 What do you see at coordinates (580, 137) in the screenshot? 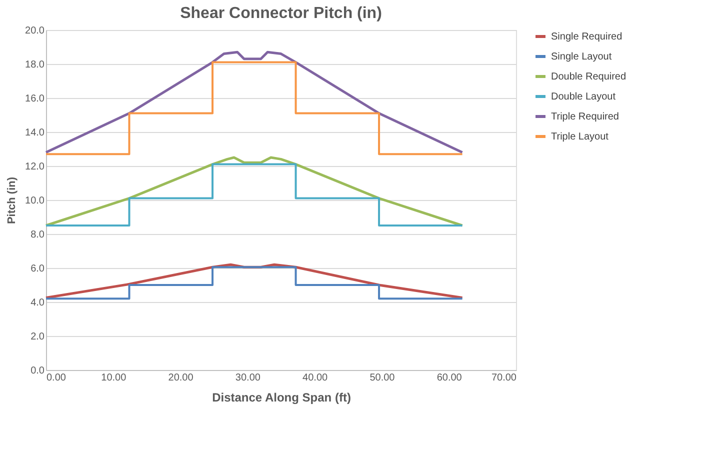
I see `legend-label: Triple Layout` at bounding box center [580, 137].